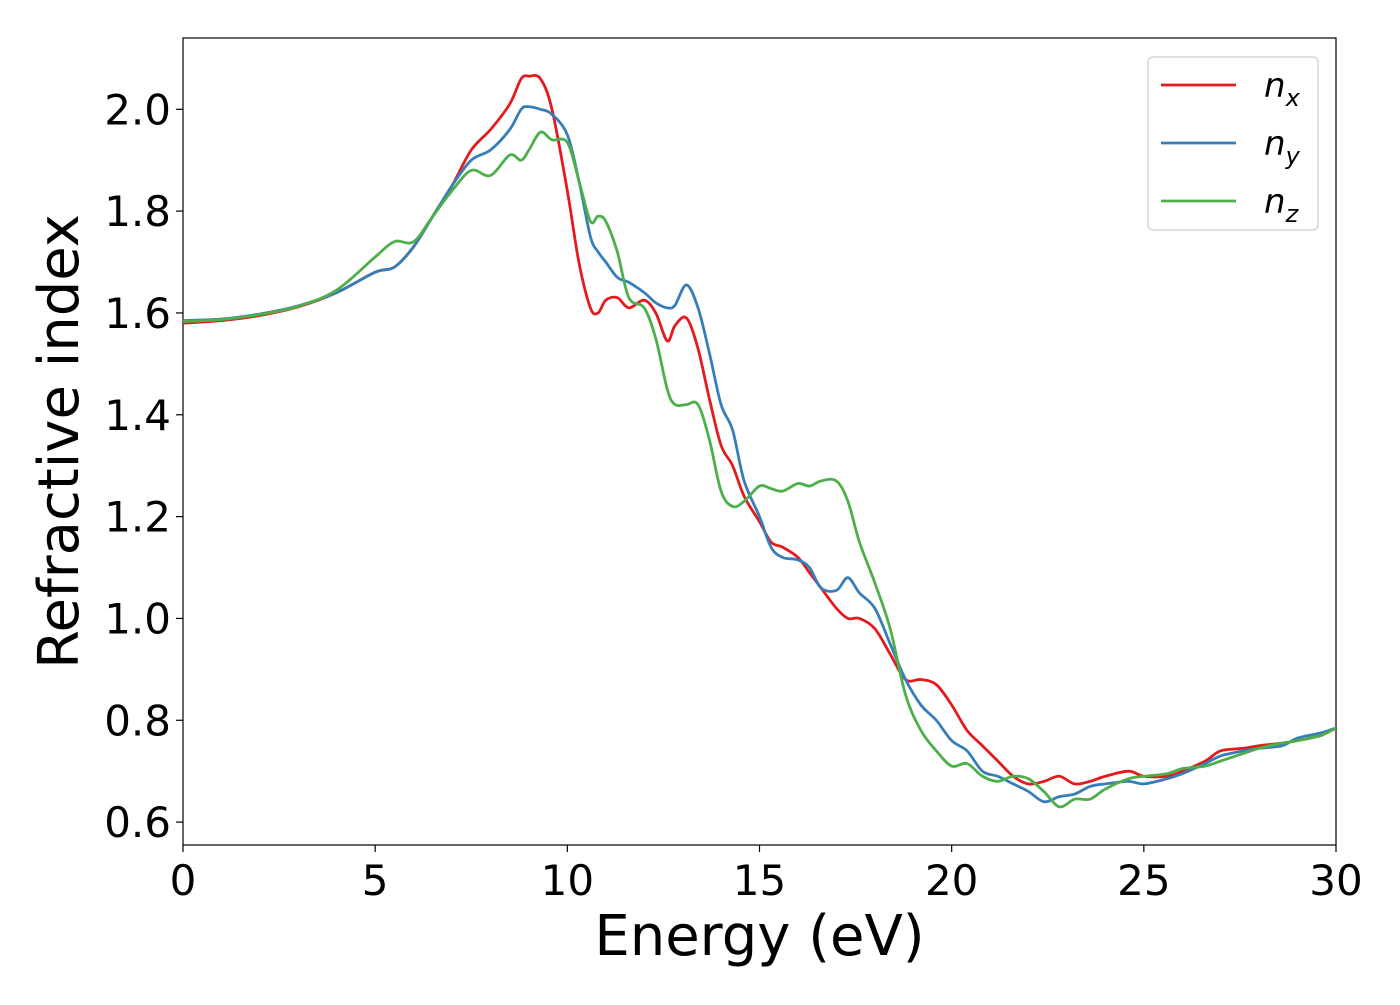  Describe the element at coordinates (759, 880) in the screenshot. I see `x-tick-label: 15` at that location.